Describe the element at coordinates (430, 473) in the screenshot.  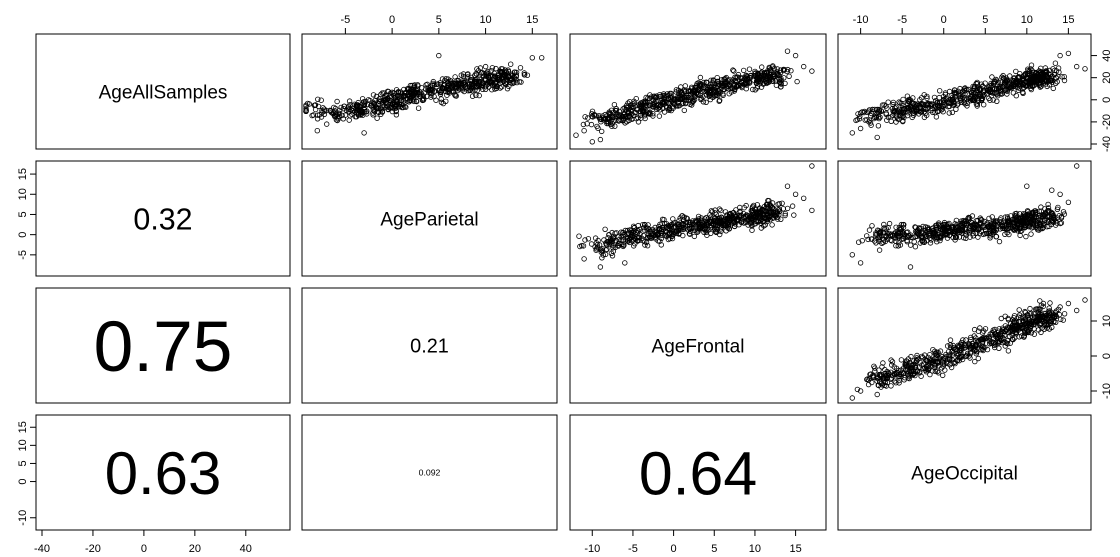
I see `correlation-value: 0.092` at that location.